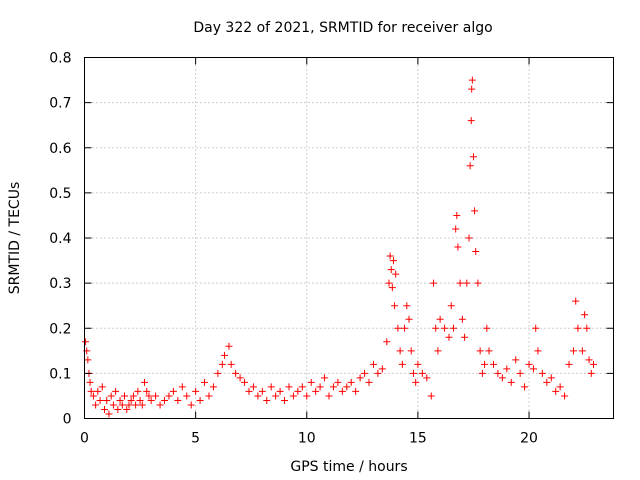 The height and width of the screenshot is (480, 640). Describe the element at coordinates (348, 467) in the screenshot. I see `x-axis-title: GPS time / hours` at that location.